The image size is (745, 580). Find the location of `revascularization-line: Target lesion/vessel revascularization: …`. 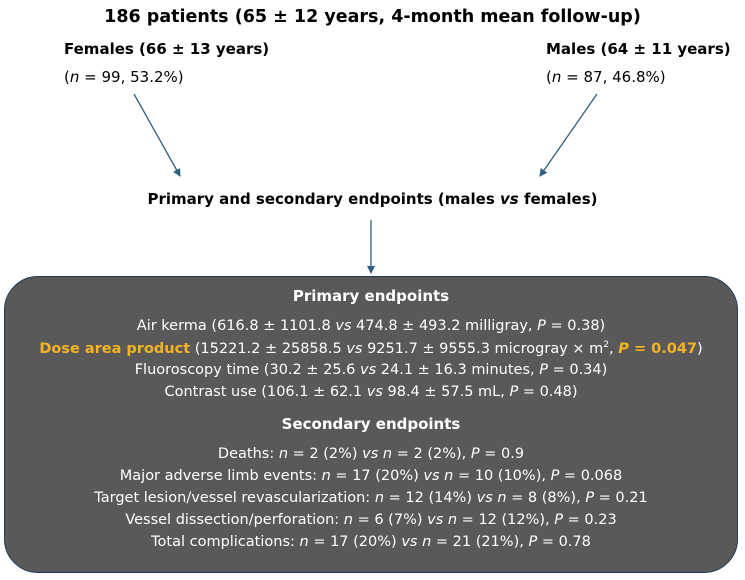

revascularization-line: Target lesion/vessel revascularization: … is located at coordinates (371, 498).